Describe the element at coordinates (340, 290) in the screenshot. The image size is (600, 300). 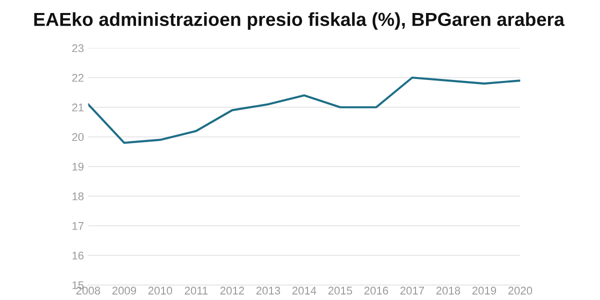
I see `x-tick-label: 2015` at that location.